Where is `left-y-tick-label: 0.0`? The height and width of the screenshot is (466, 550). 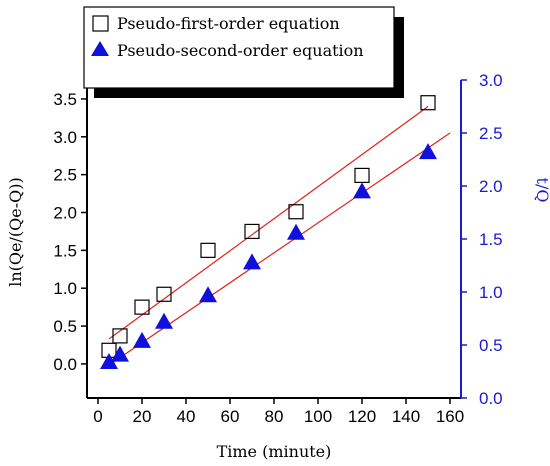
left-y-tick-label: 0.0 is located at coordinates (65, 364).